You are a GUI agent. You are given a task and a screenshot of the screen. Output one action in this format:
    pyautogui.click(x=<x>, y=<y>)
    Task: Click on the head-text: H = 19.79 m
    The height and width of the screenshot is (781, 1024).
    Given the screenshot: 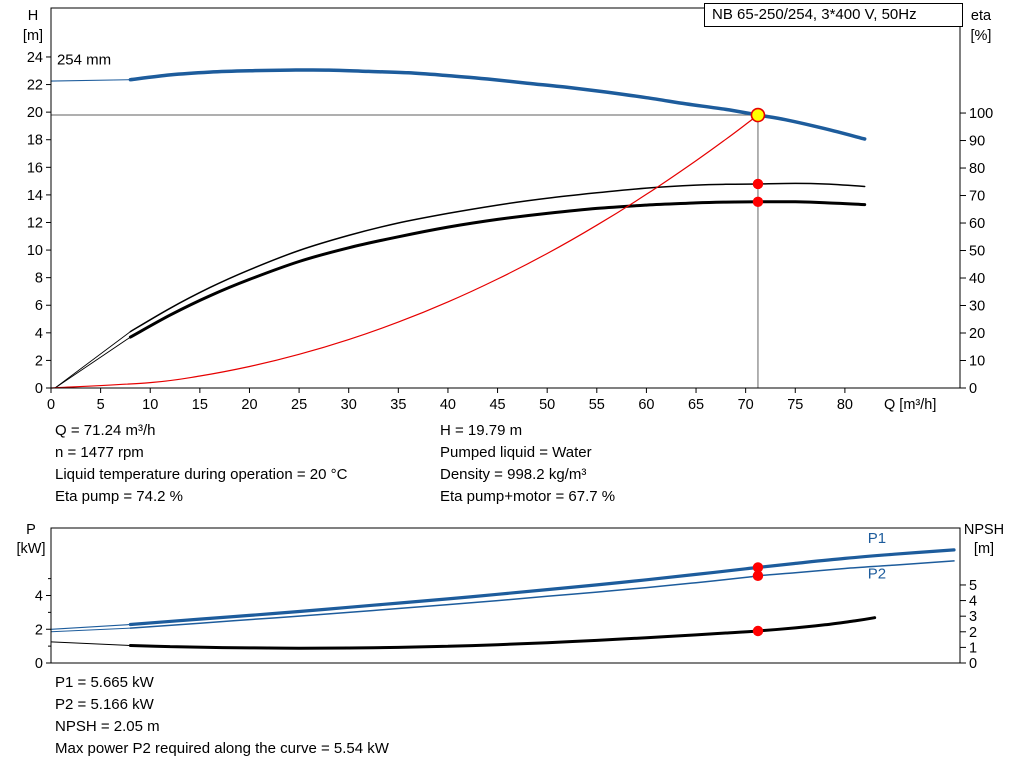 What is the action you would take?
    pyautogui.click(x=481, y=430)
    